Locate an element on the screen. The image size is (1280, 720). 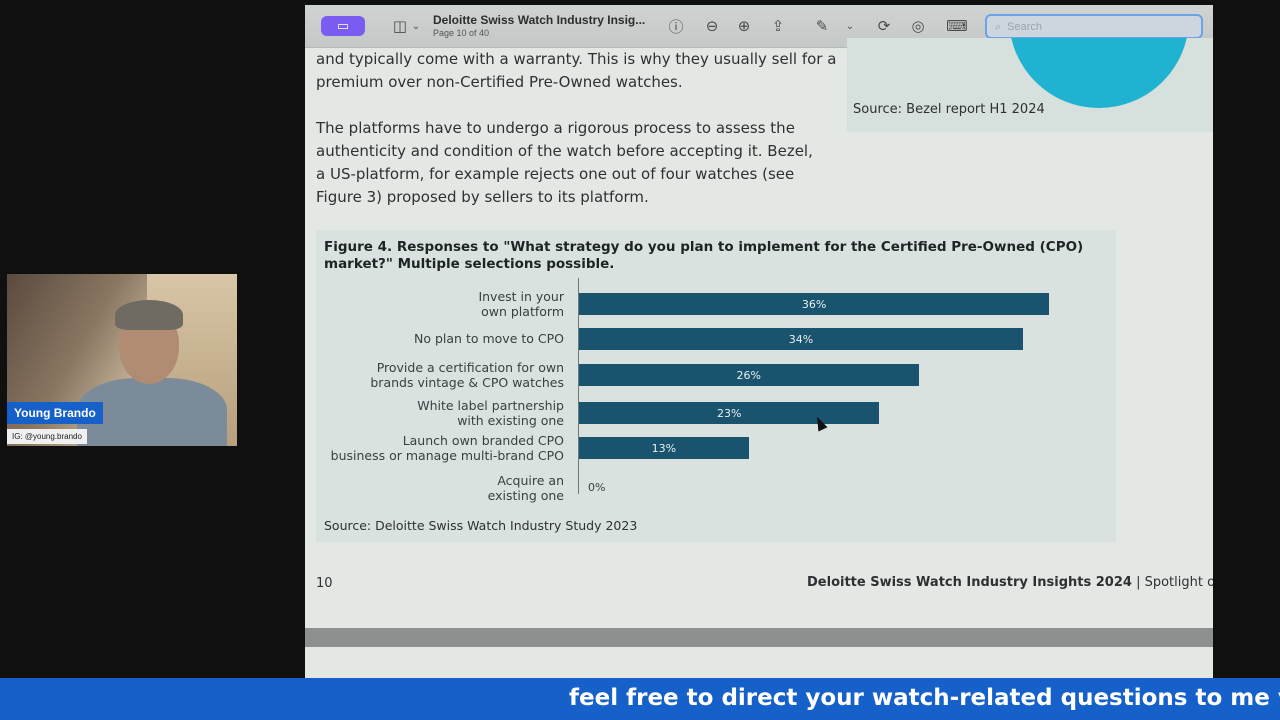
category-label-line: Launch own branded CPO is located at coordinates (483, 440).